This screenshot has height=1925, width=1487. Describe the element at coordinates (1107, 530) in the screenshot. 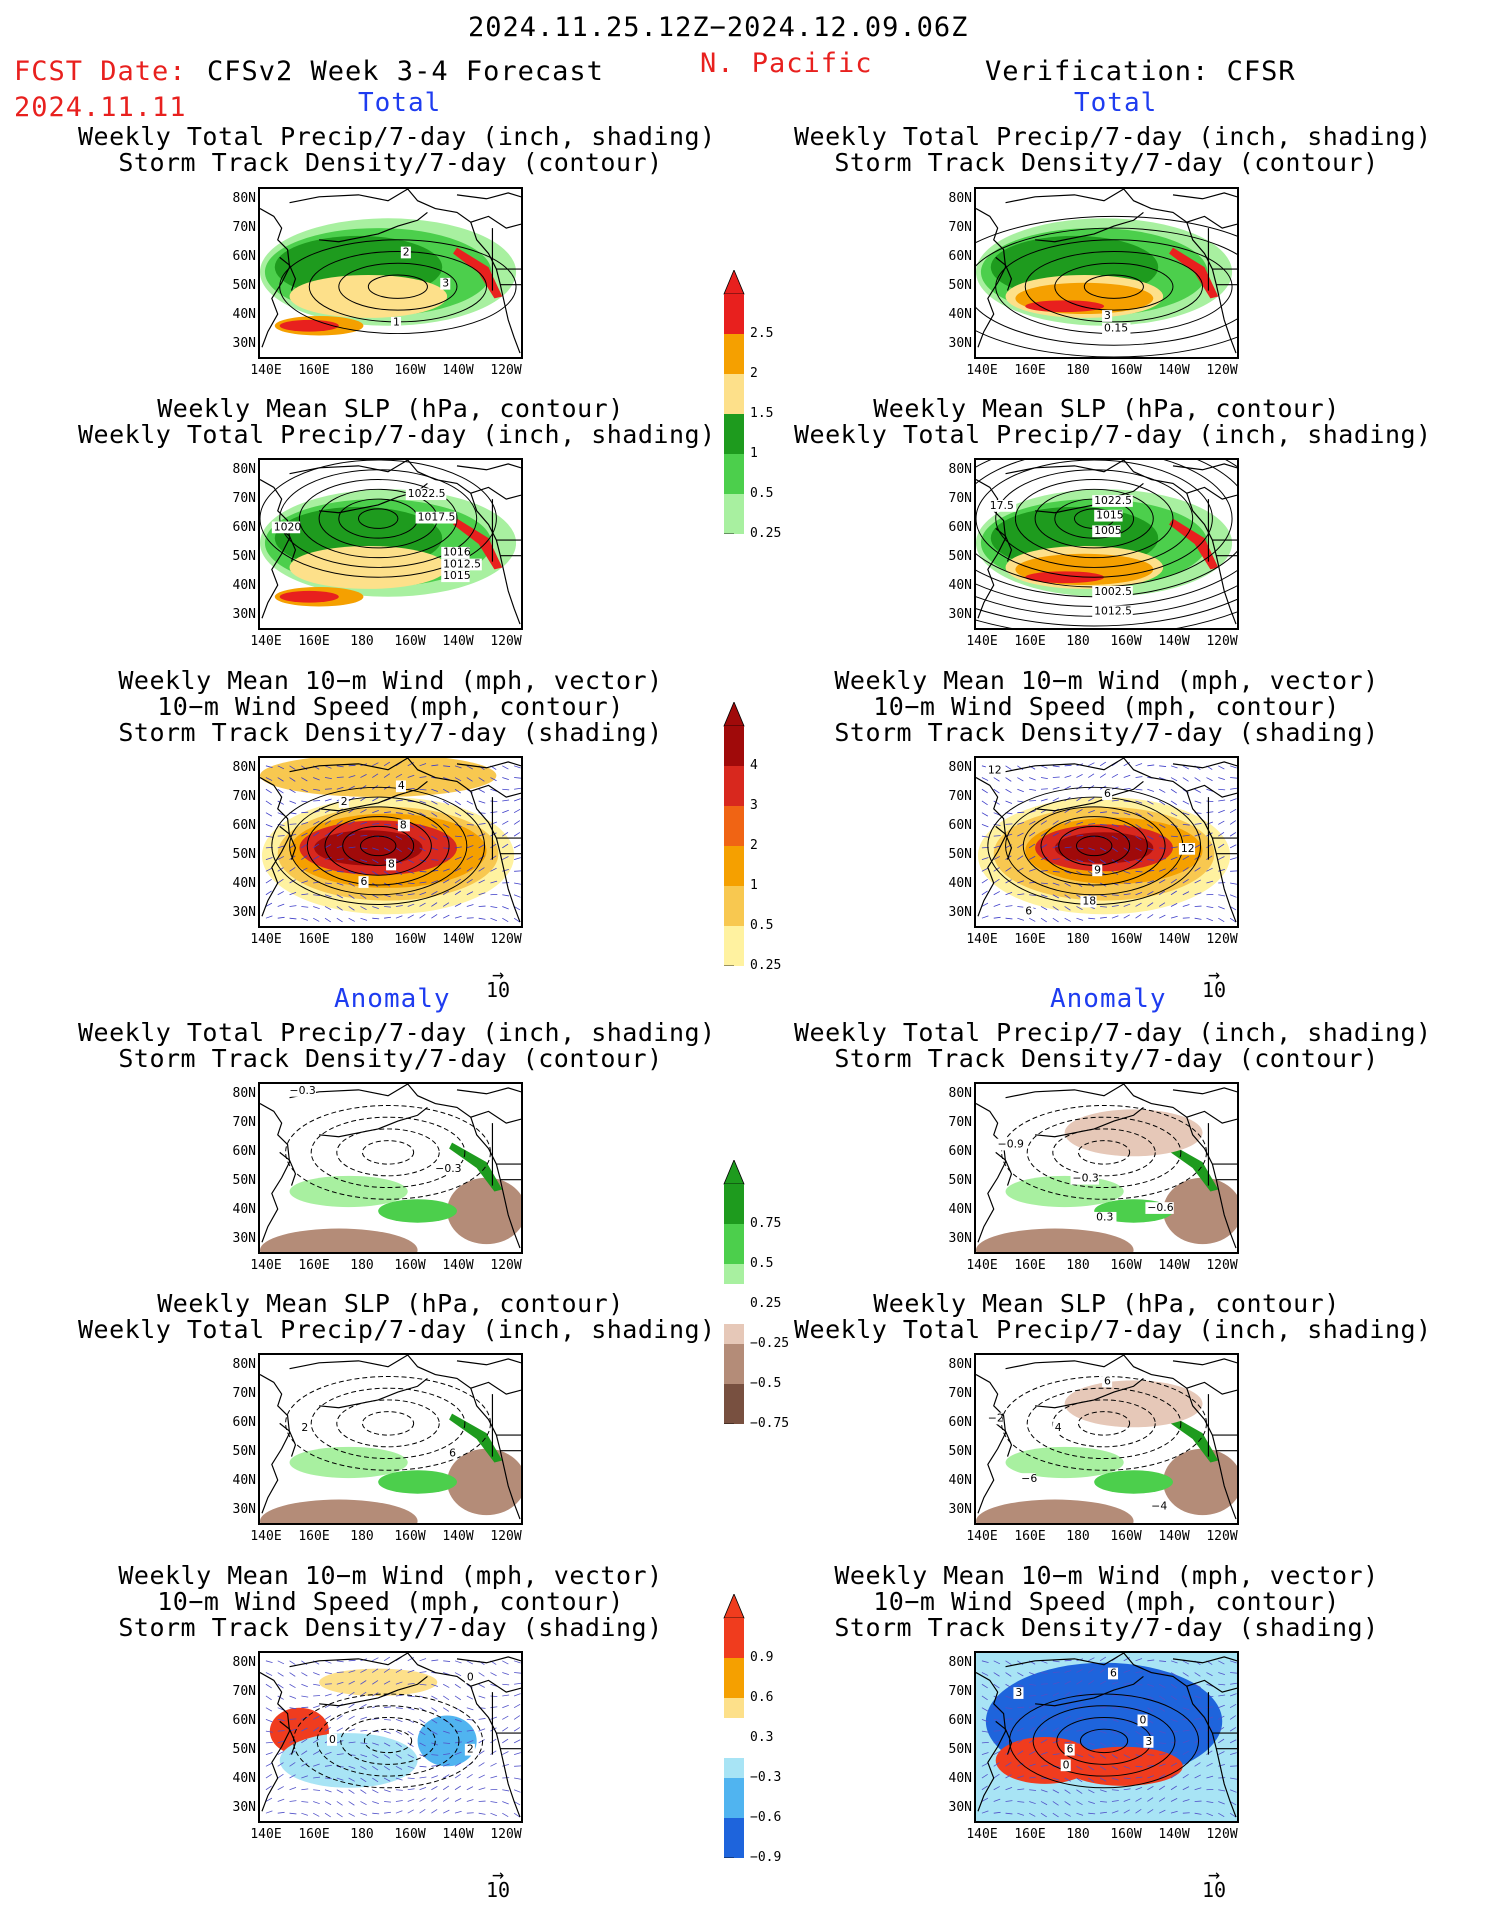

I see `contour-label: 1005` at that location.